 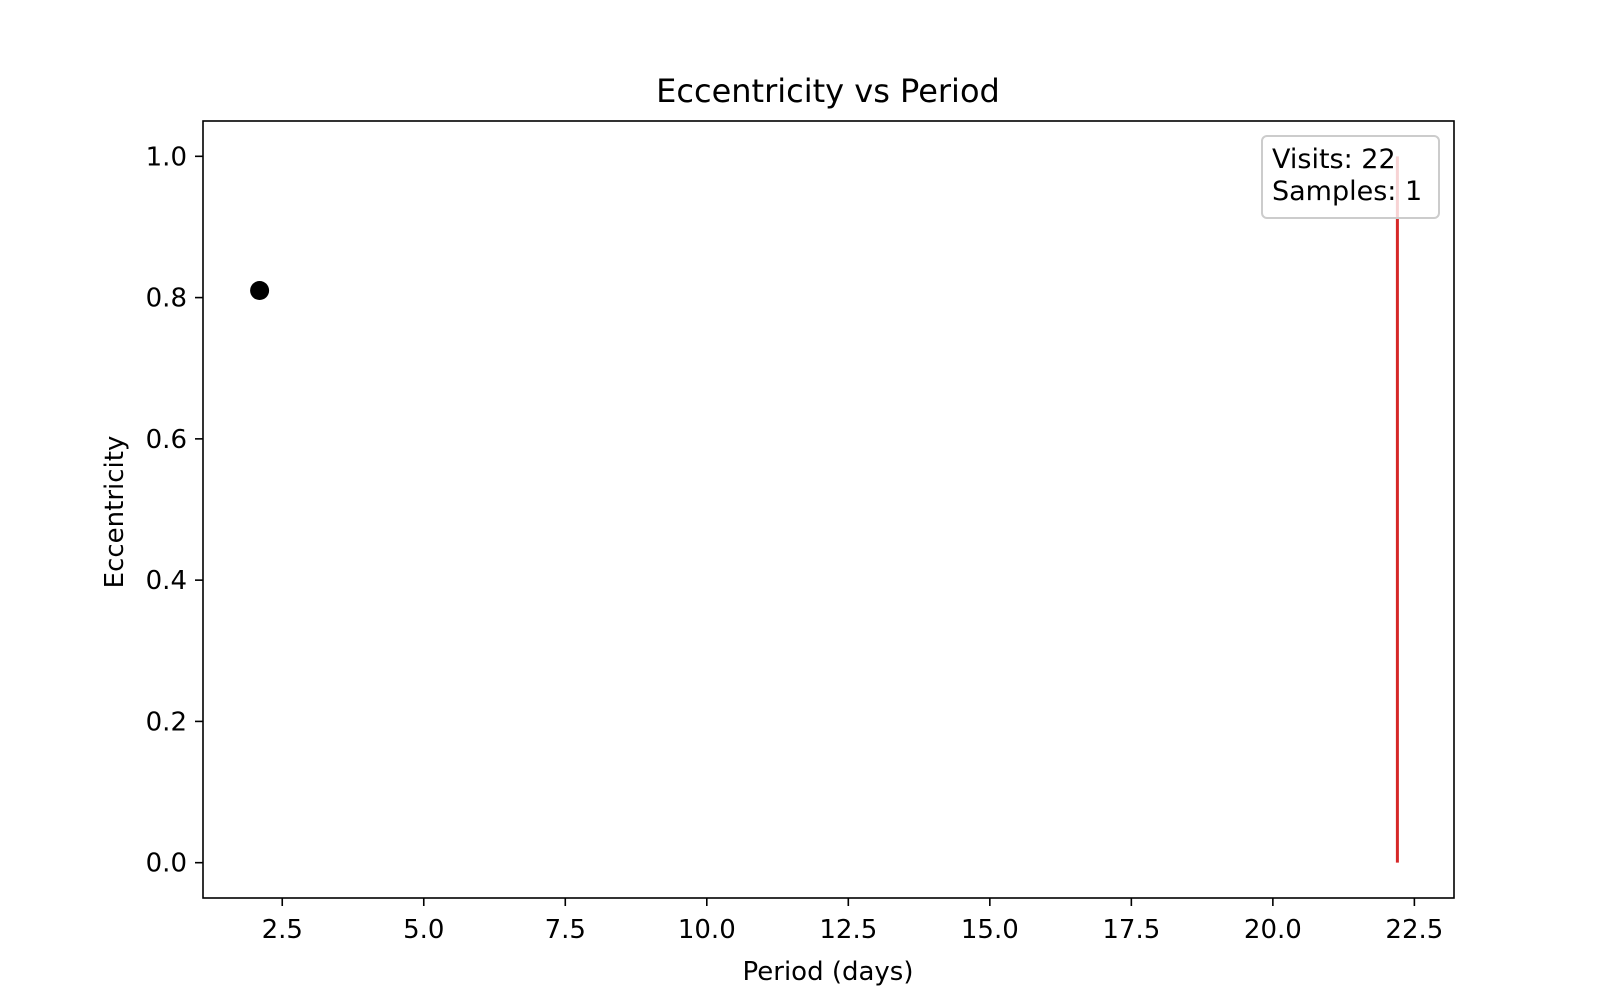 I want to click on y-tick-label: 0.2, so click(x=166, y=722).